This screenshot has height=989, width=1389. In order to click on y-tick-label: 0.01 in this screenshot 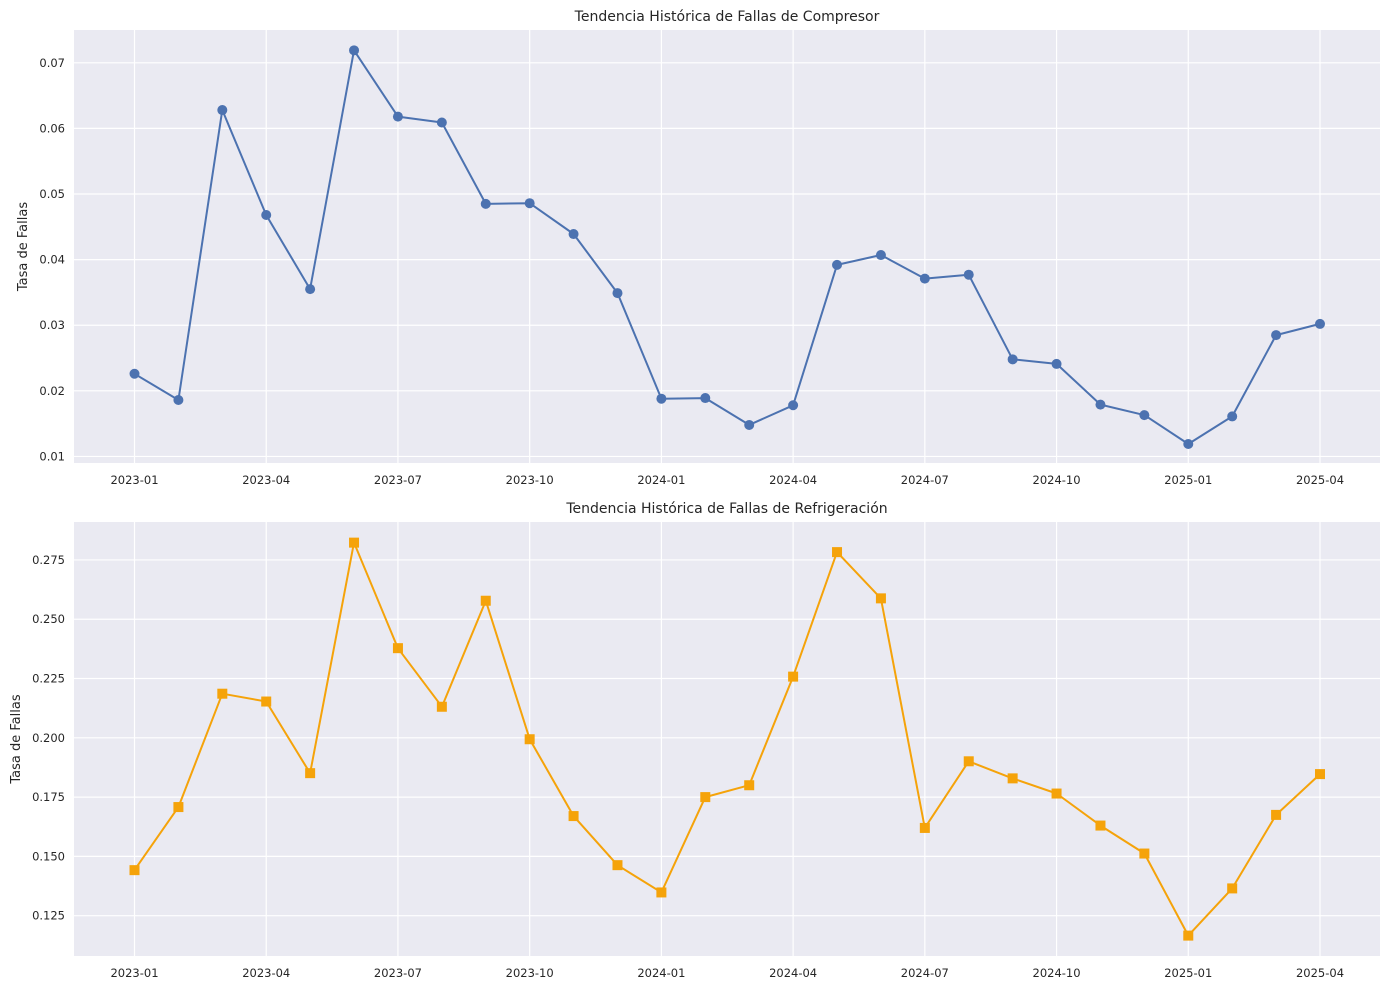, I will do `click(52, 456)`.